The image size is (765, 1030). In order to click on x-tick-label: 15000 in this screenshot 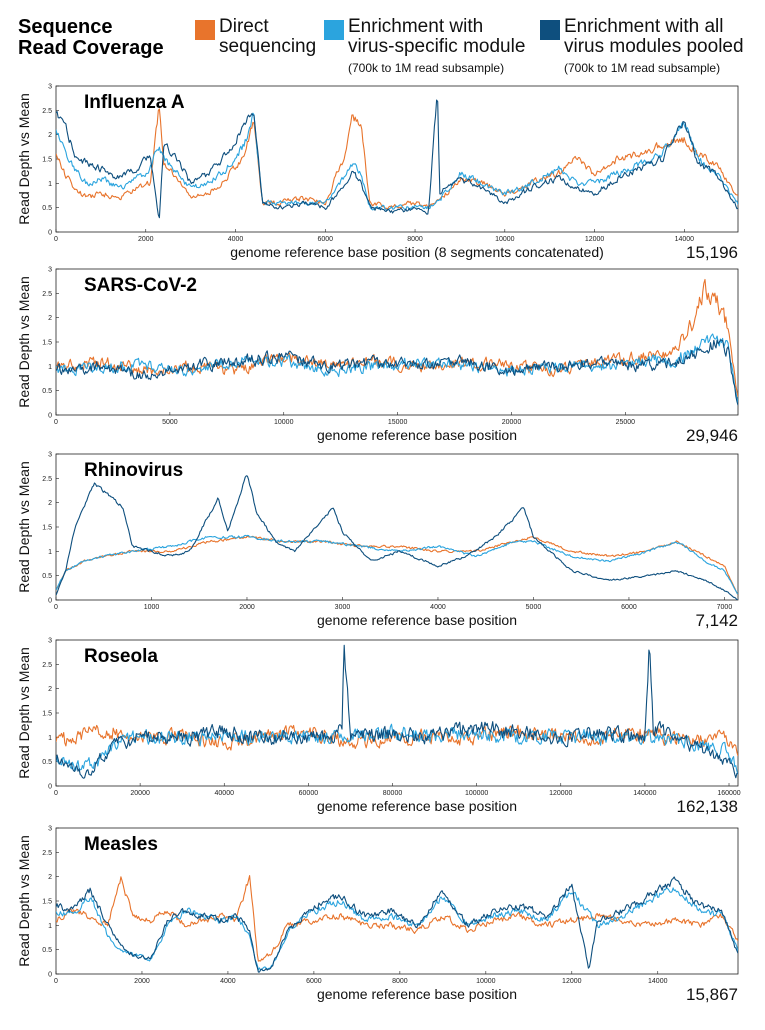, I will do `click(398, 422)`.